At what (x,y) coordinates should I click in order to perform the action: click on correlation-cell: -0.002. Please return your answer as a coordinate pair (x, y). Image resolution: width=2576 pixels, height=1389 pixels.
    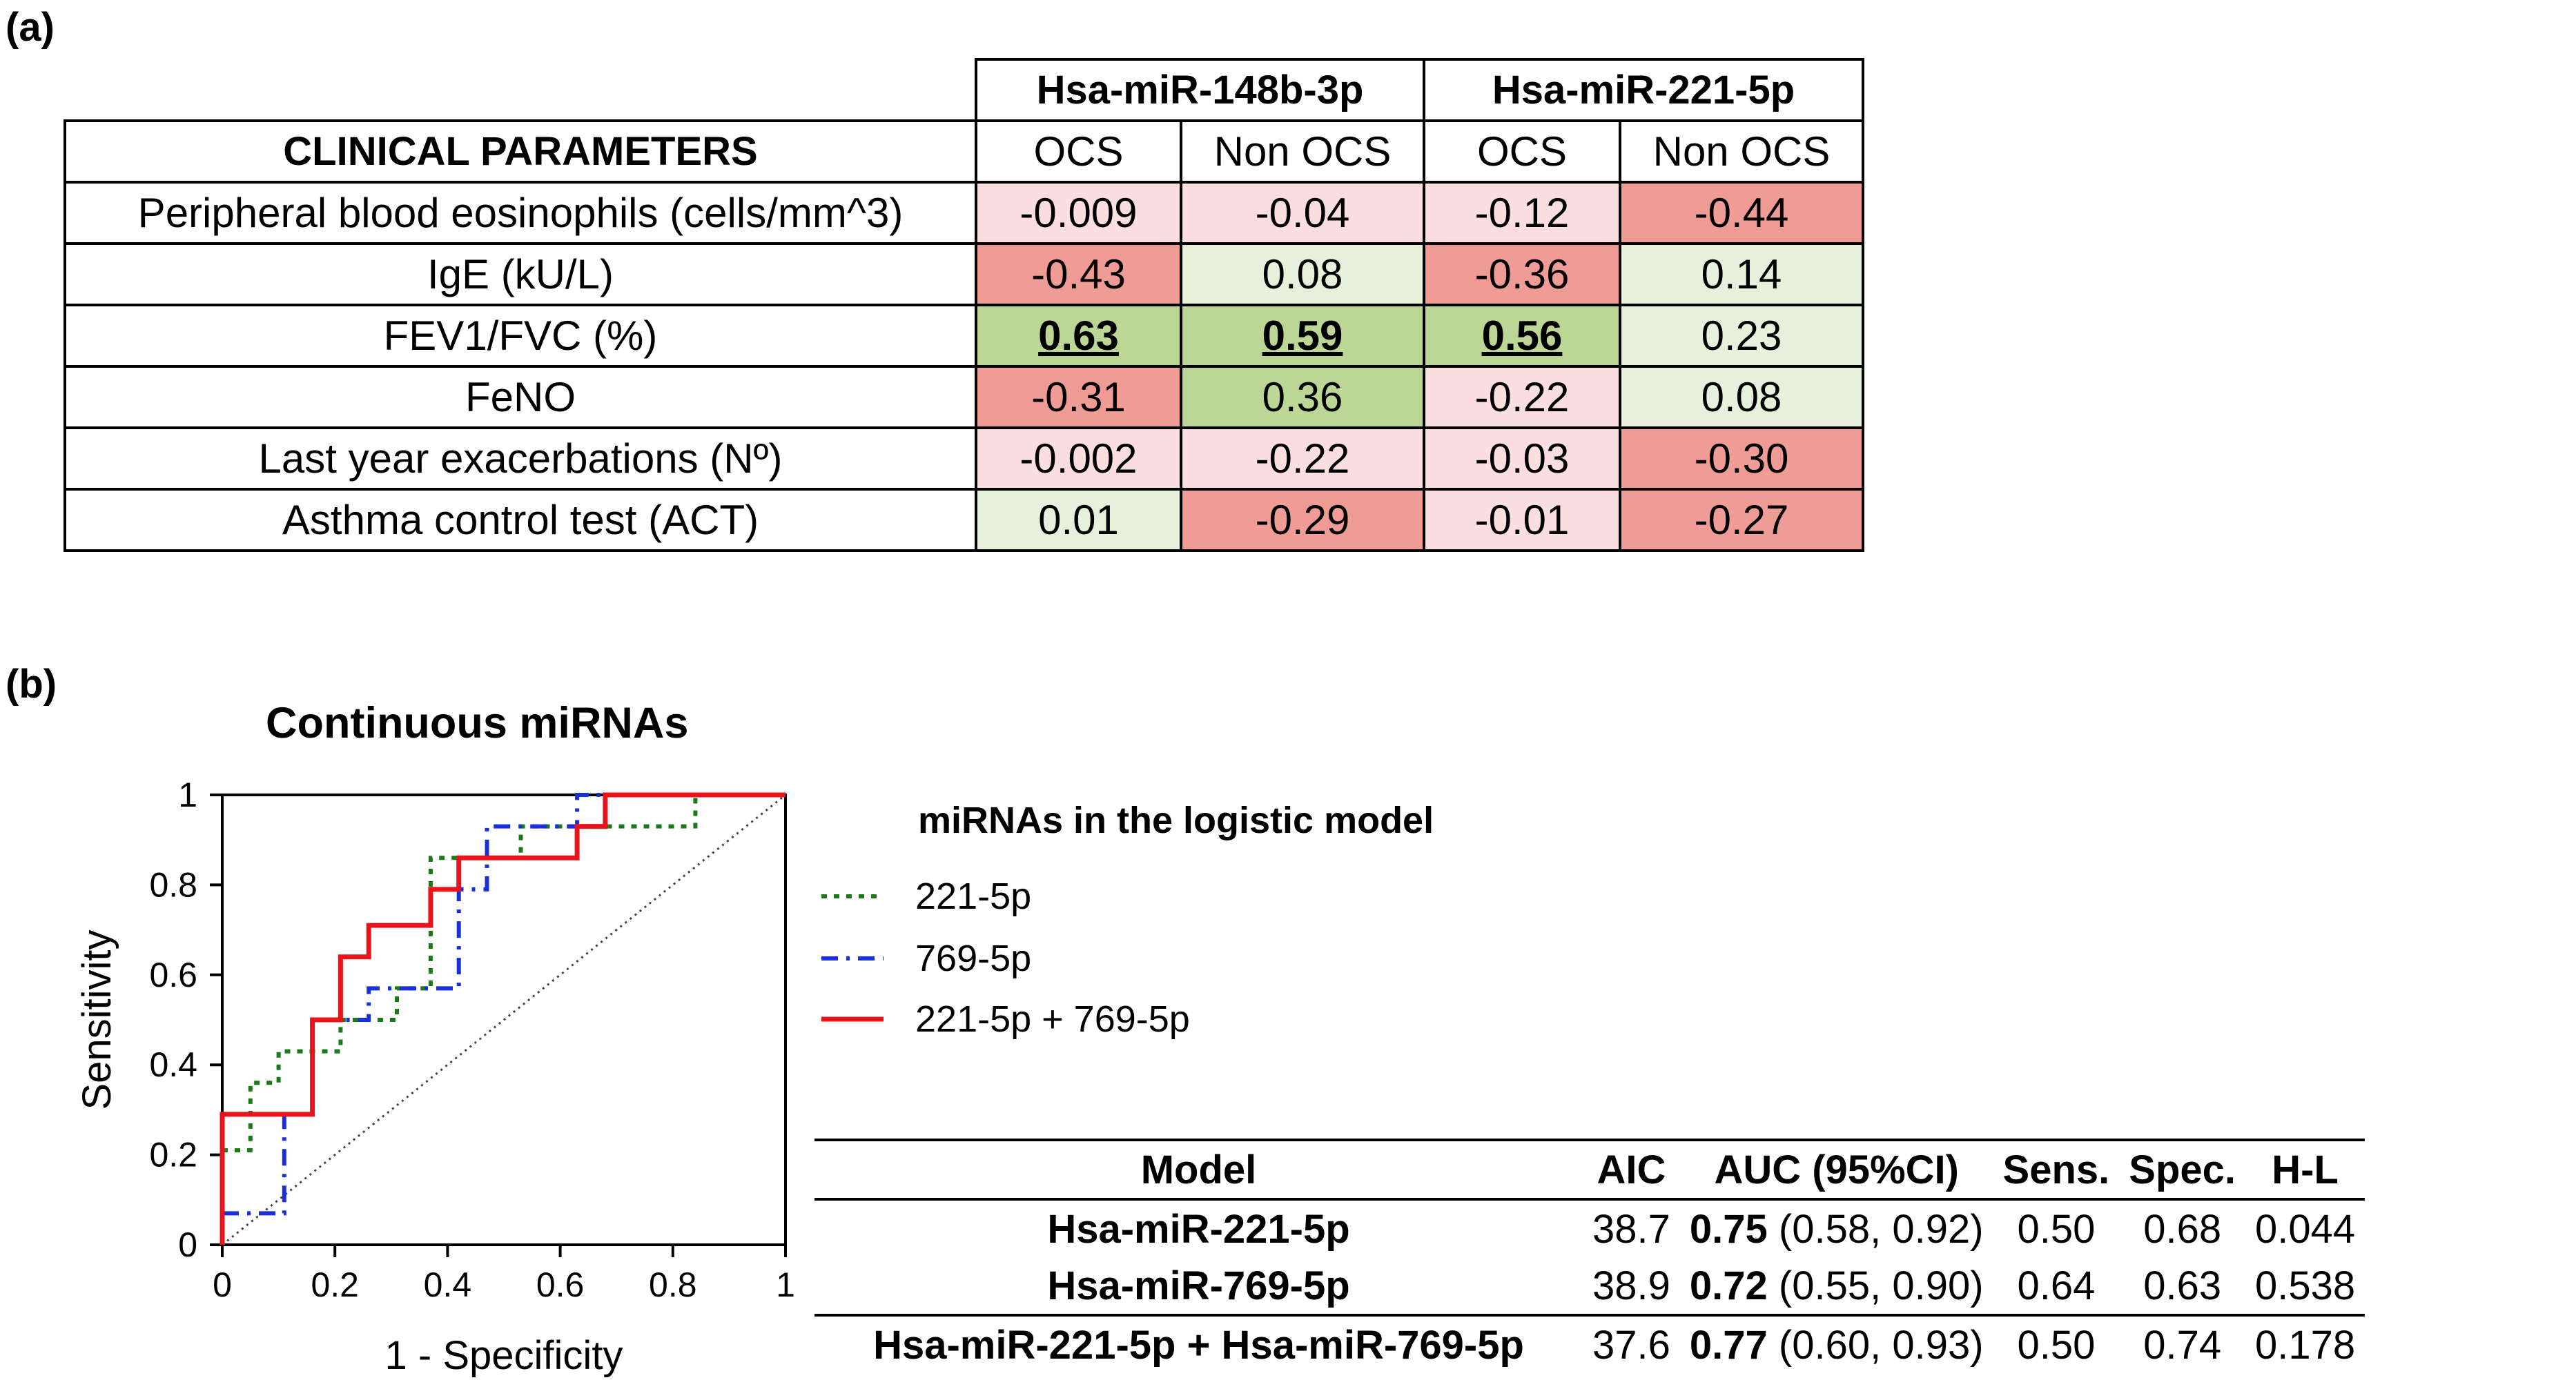
    Looking at the image, I should click on (1078, 458).